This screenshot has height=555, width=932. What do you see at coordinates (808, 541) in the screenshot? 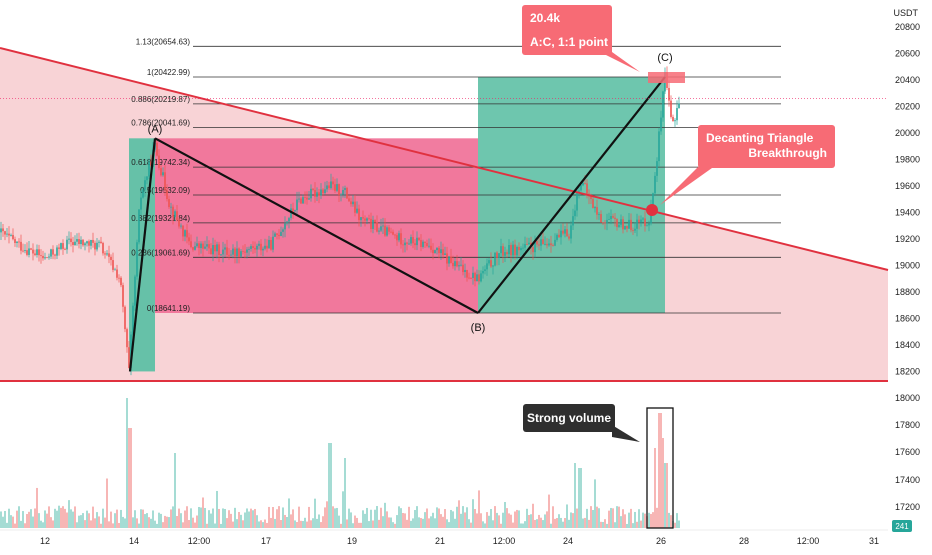
I see `time-tick: 12:00` at bounding box center [808, 541].